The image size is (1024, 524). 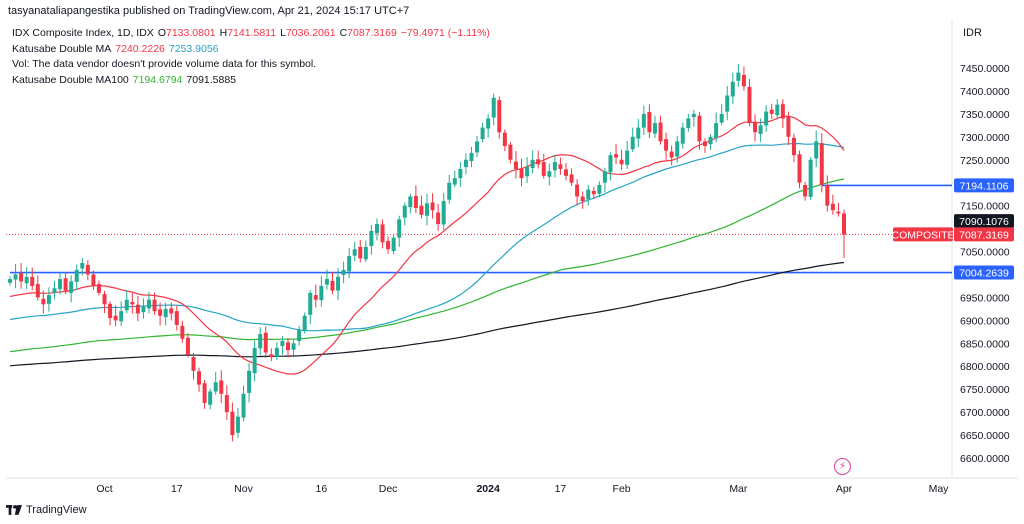 I want to click on price-tag-bg, so click(x=984, y=185).